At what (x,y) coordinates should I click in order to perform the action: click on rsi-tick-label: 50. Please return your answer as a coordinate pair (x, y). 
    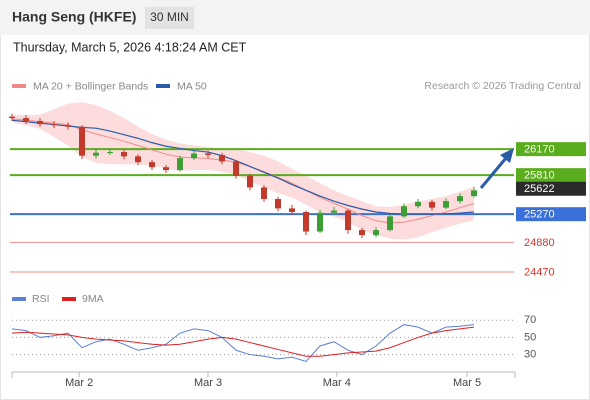
    Looking at the image, I should click on (530, 337).